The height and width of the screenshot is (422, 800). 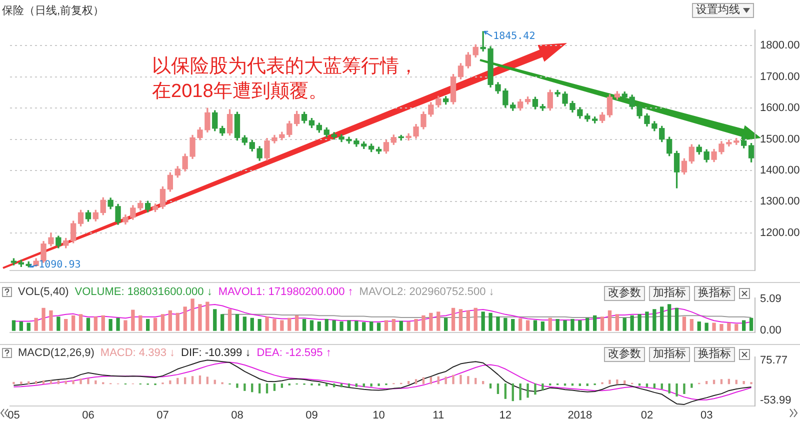 I want to click on annotation: 加指标, so click(x=669, y=354).